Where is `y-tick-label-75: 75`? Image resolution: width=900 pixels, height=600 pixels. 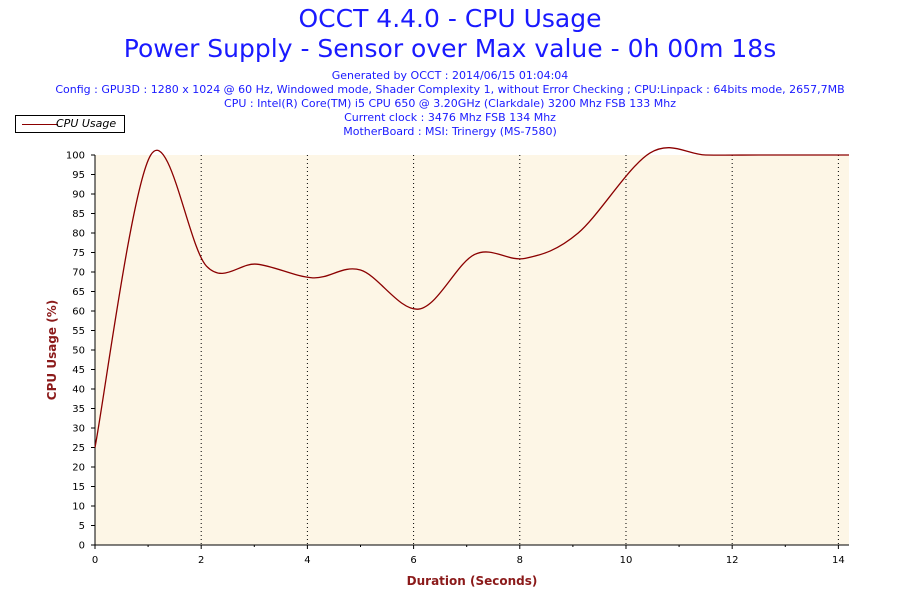 y-tick-label-75: 75 is located at coordinates (78, 253).